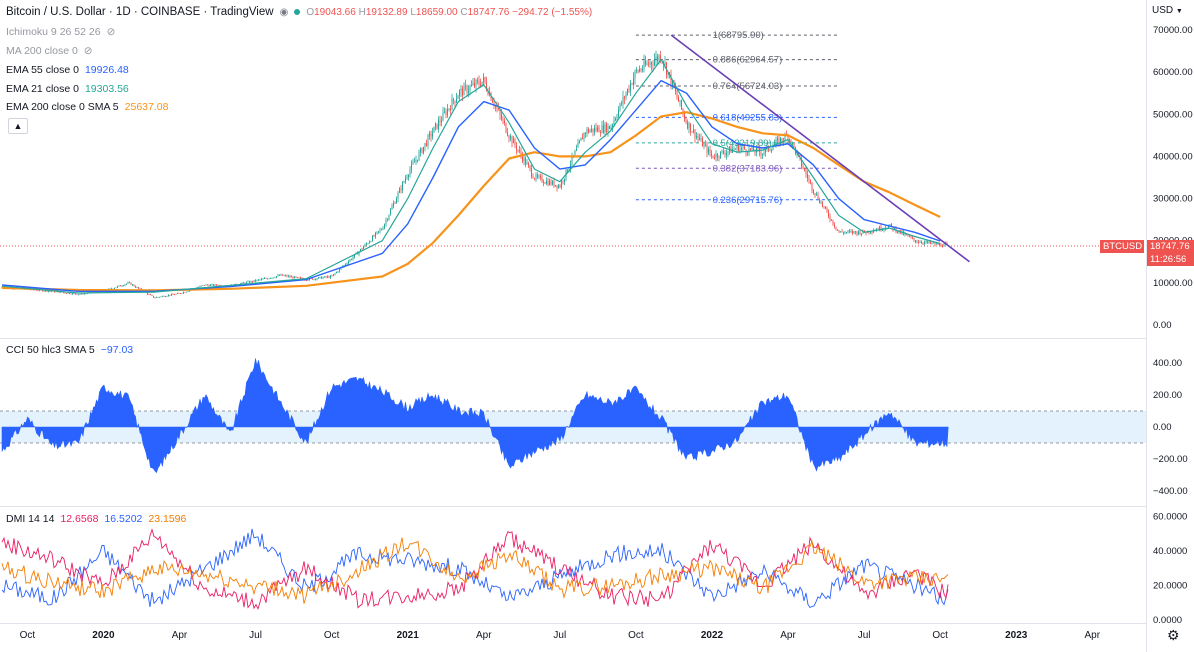 The image size is (1194, 652). What do you see at coordinates (413, 12) in the screenshot?
I see `low-label: L` at bounding box center [413, 12].